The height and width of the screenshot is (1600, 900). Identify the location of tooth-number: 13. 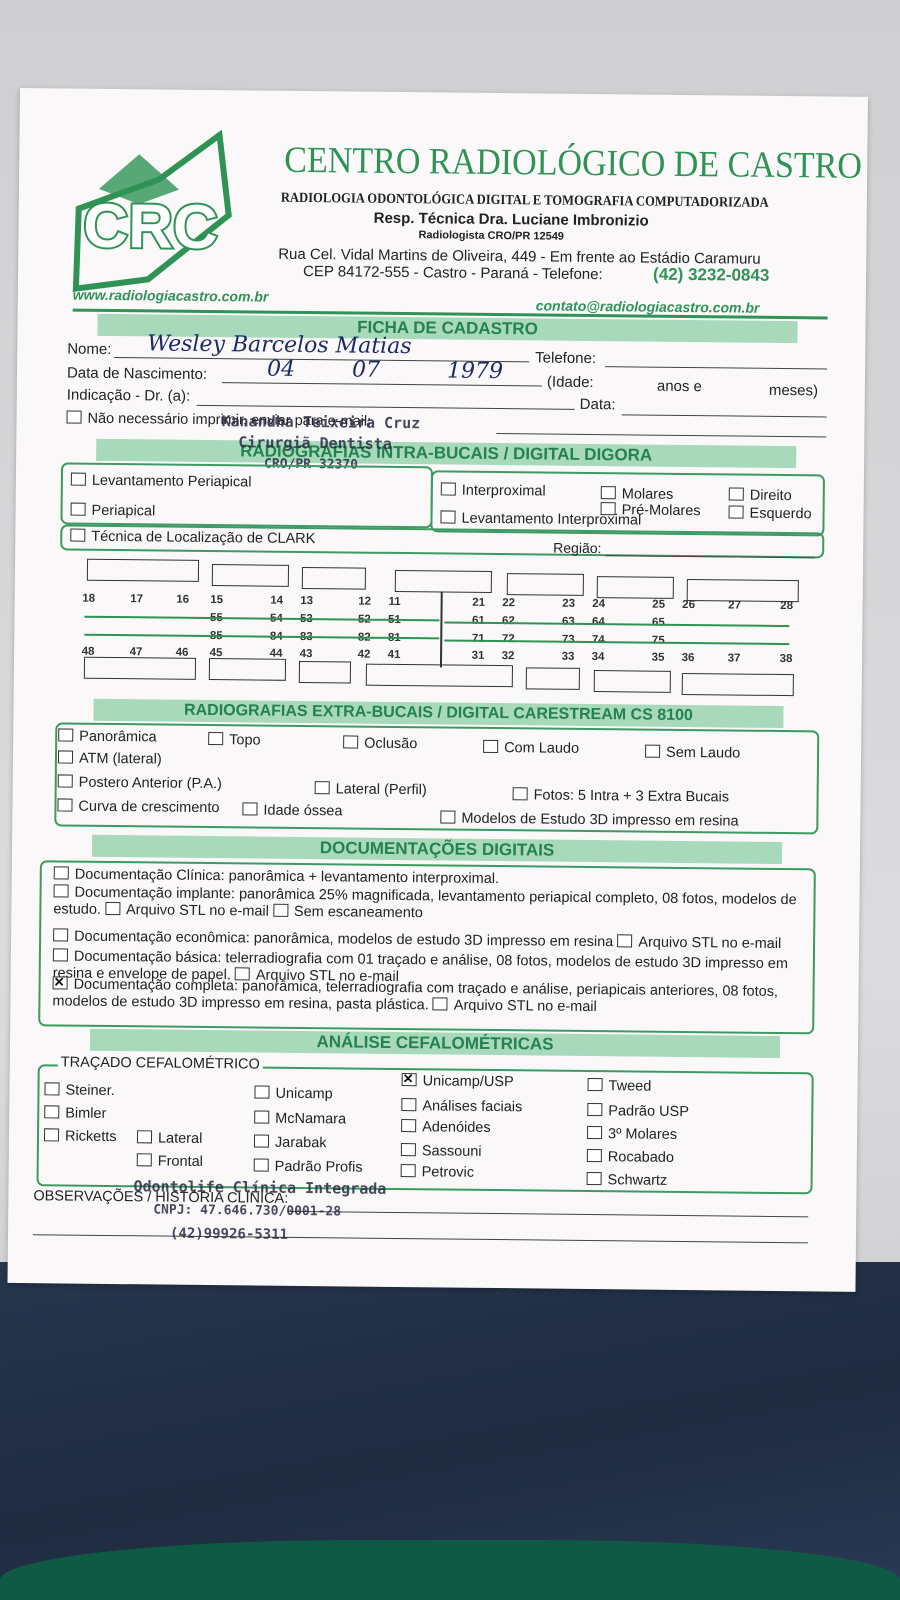
(307, 601).